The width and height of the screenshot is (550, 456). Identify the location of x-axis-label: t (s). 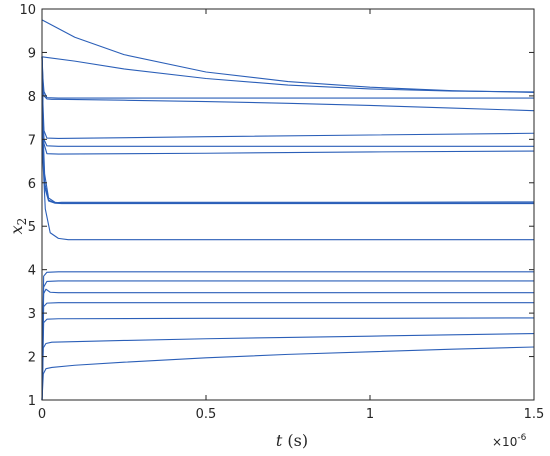
(292, 440).